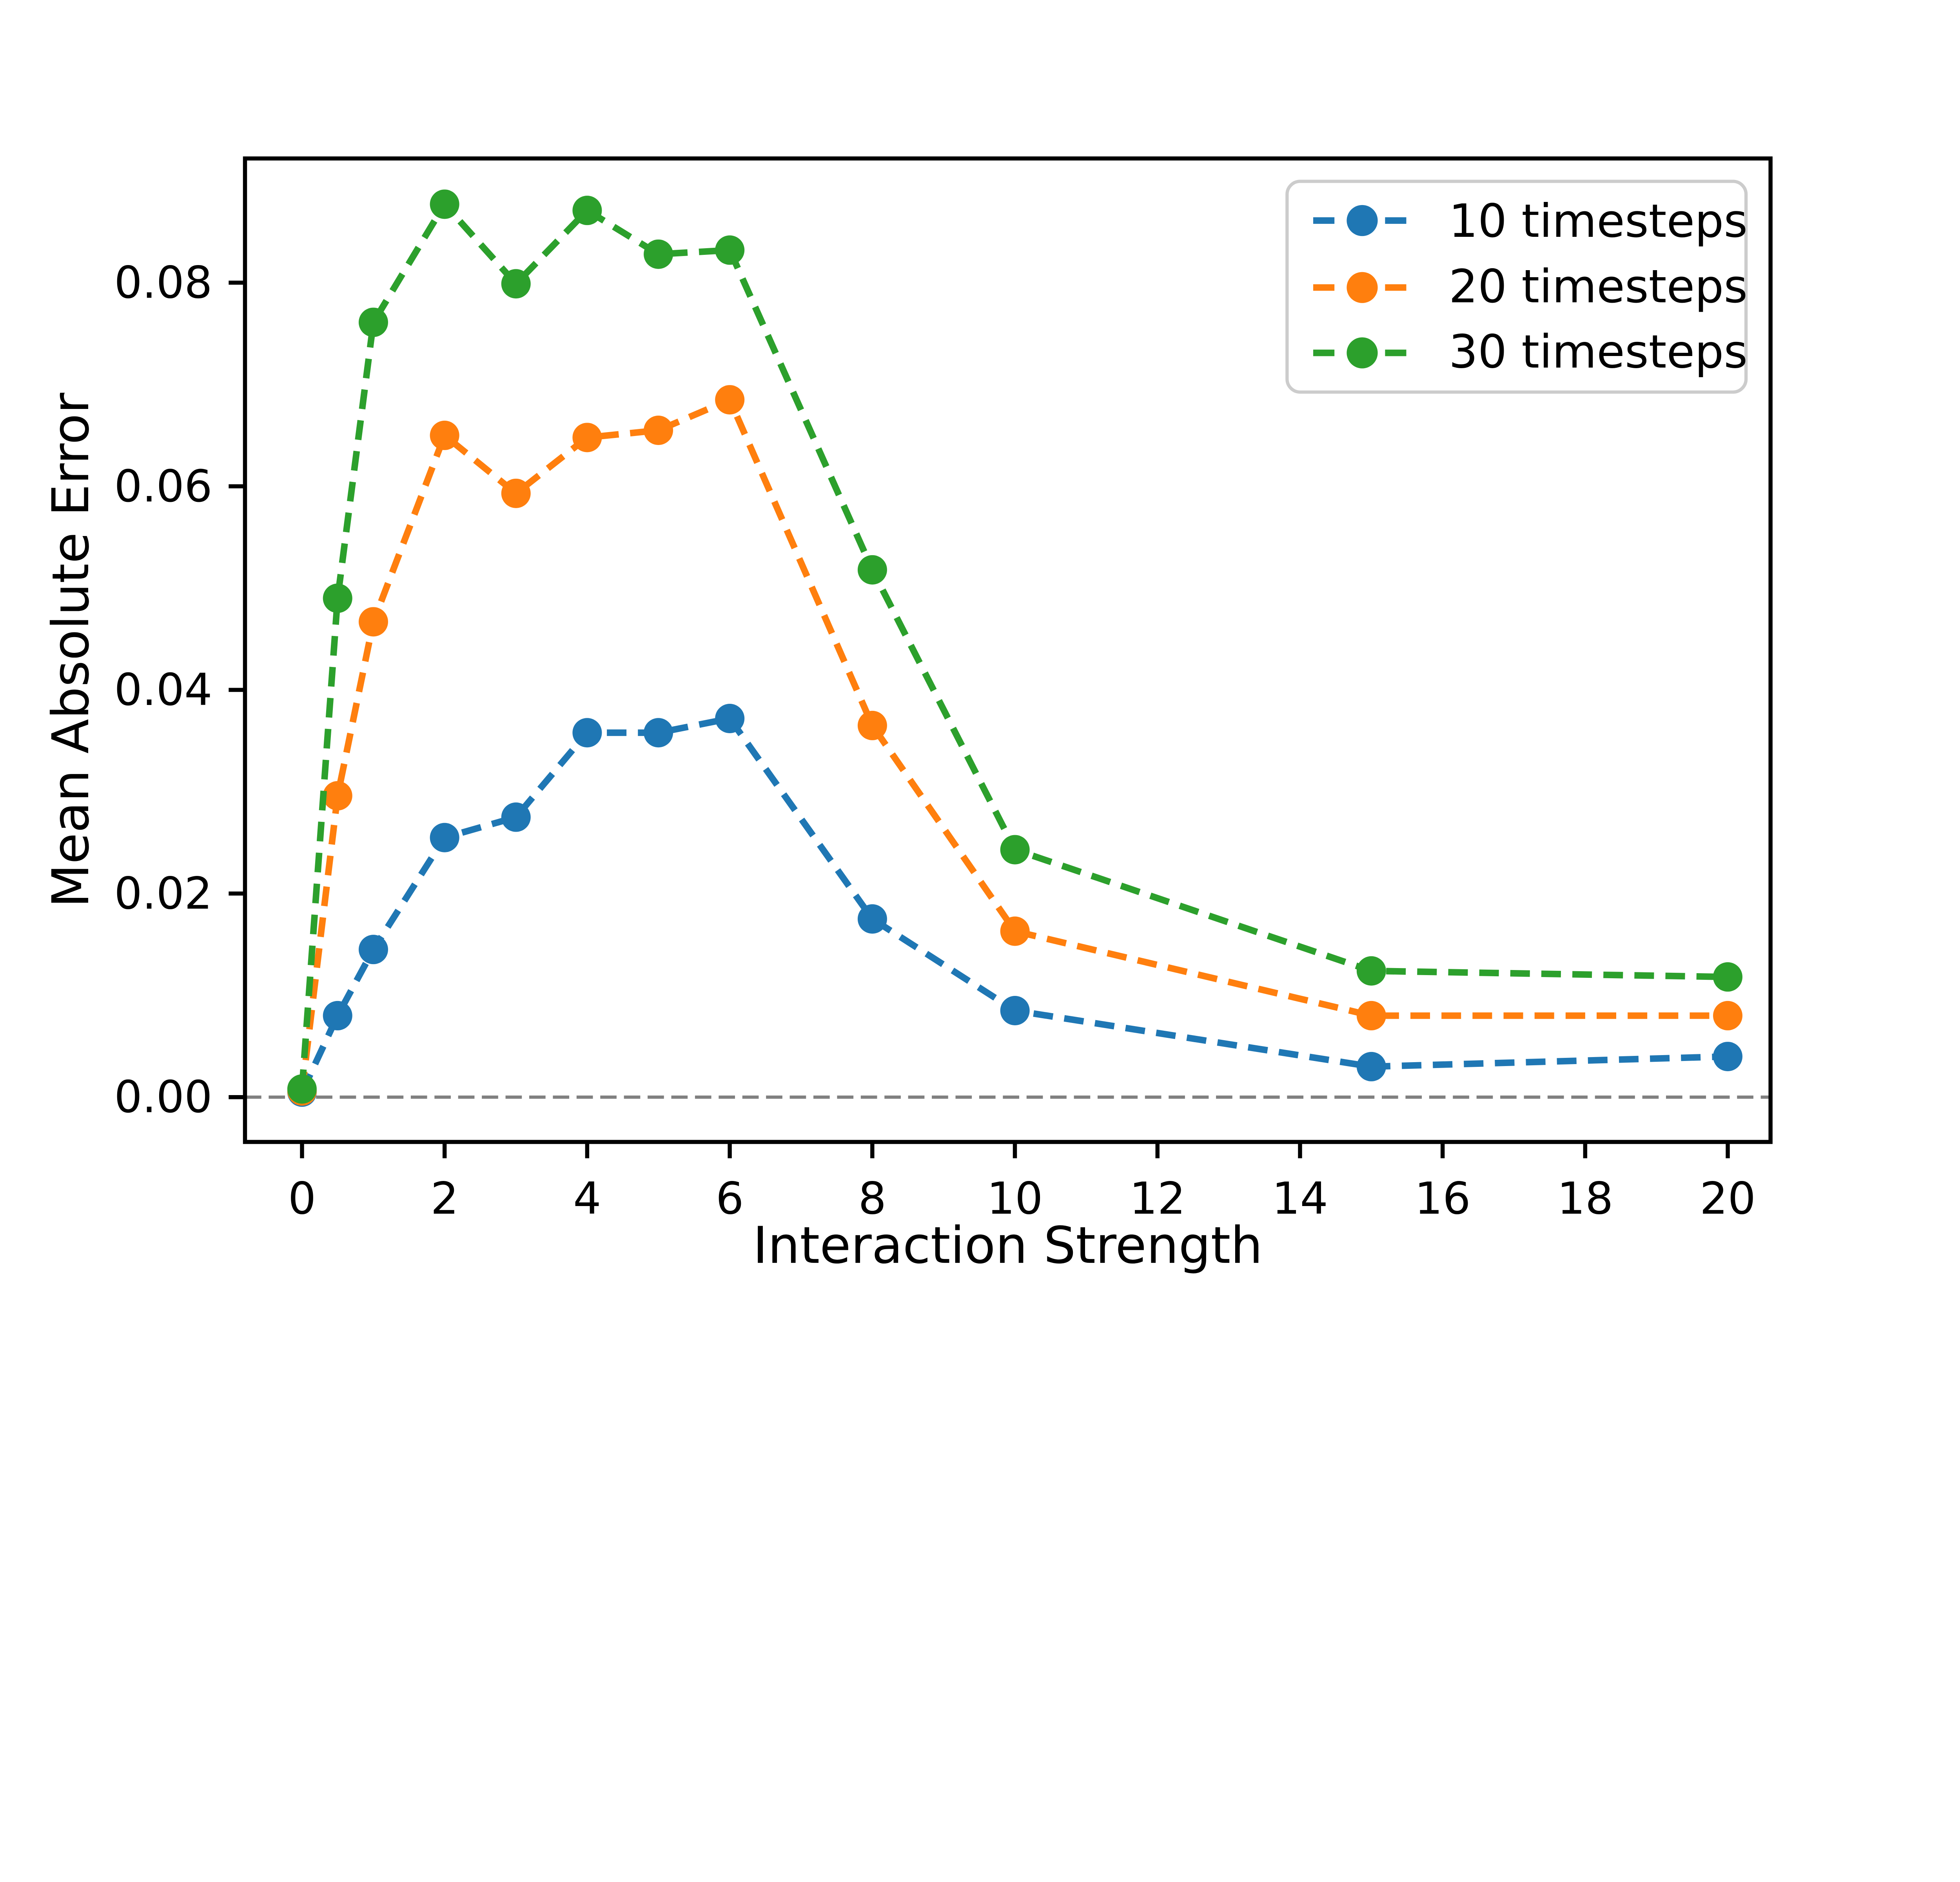  I want to click on x-tick-label: 14, so click(1300, 1198).